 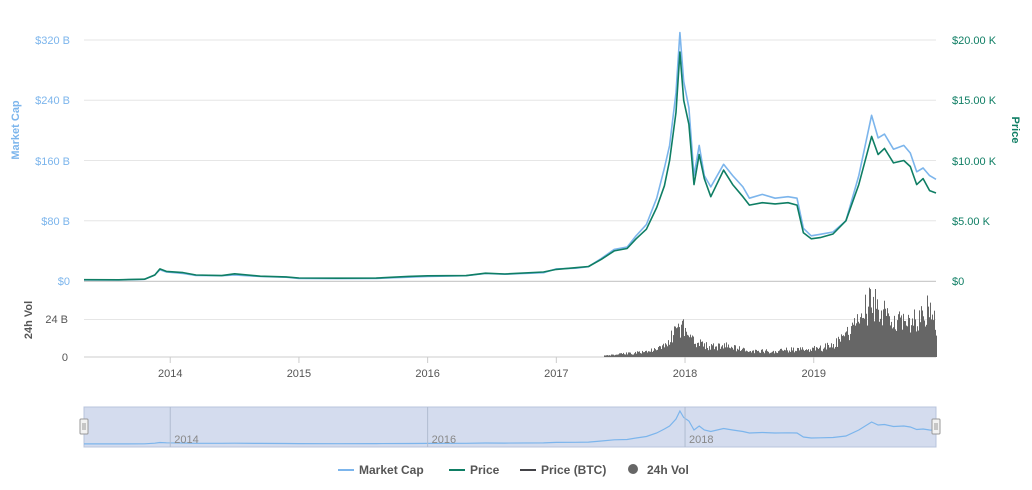 What do you see at coordinates (381, 470) in the screenshot?
I see `legend-item-market-cap: Market Cap` at bounding box center [381, 470].